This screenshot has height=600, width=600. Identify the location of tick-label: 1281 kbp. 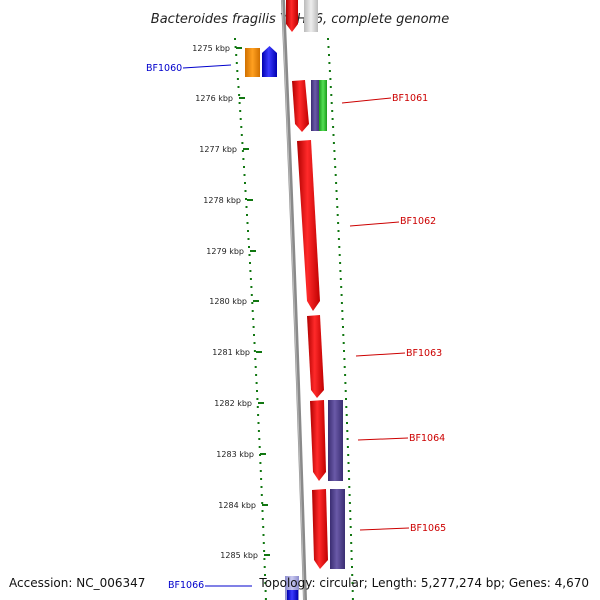
(231, 352).